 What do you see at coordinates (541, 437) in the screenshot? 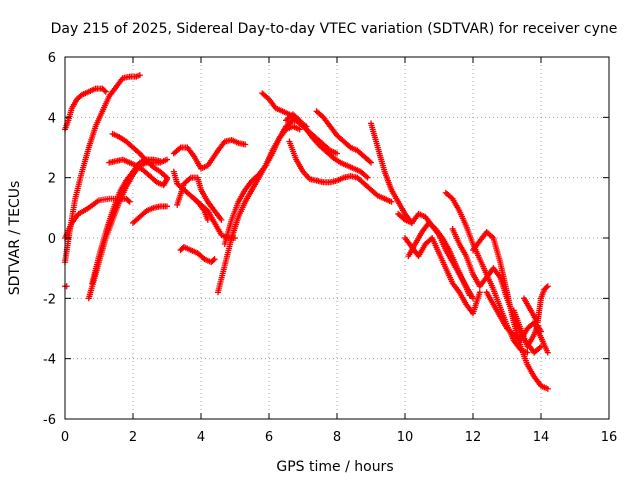
I see `x-tick-label: 14` at bounding box center [541, 437].